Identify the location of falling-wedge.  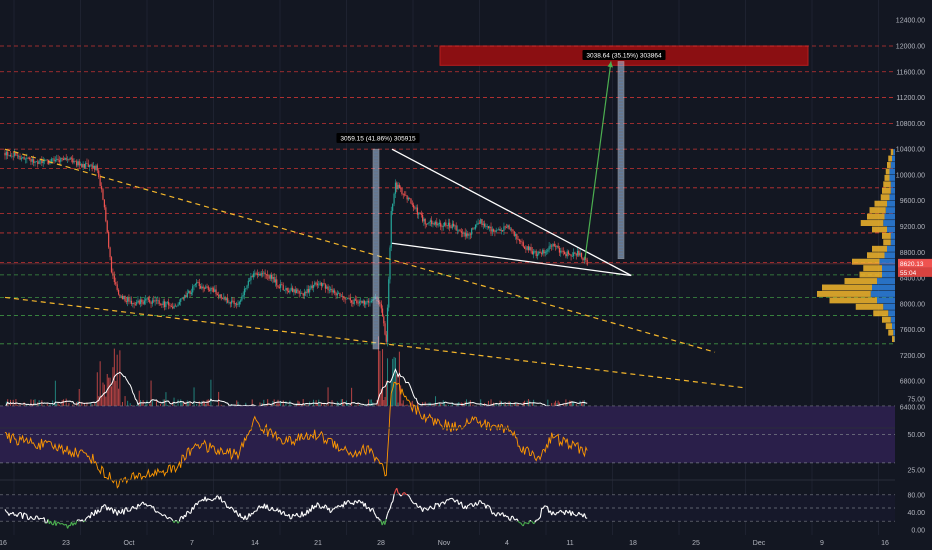
(511, 212).